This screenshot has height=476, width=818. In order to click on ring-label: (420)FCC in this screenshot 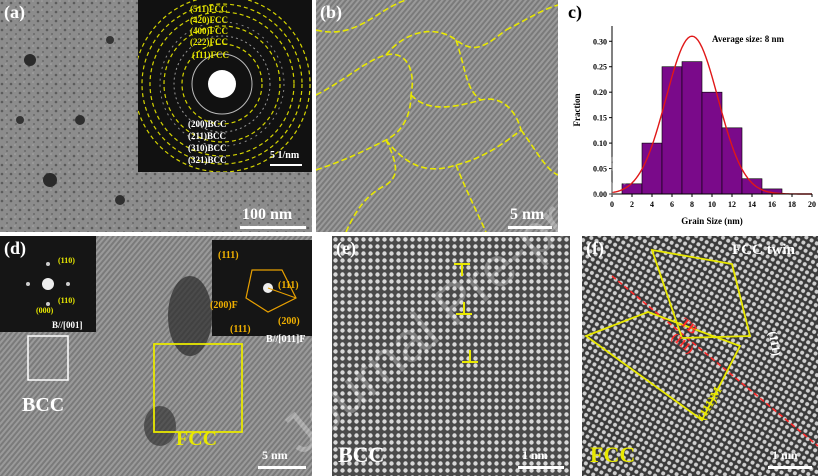, I will do `click(209, 20)`.